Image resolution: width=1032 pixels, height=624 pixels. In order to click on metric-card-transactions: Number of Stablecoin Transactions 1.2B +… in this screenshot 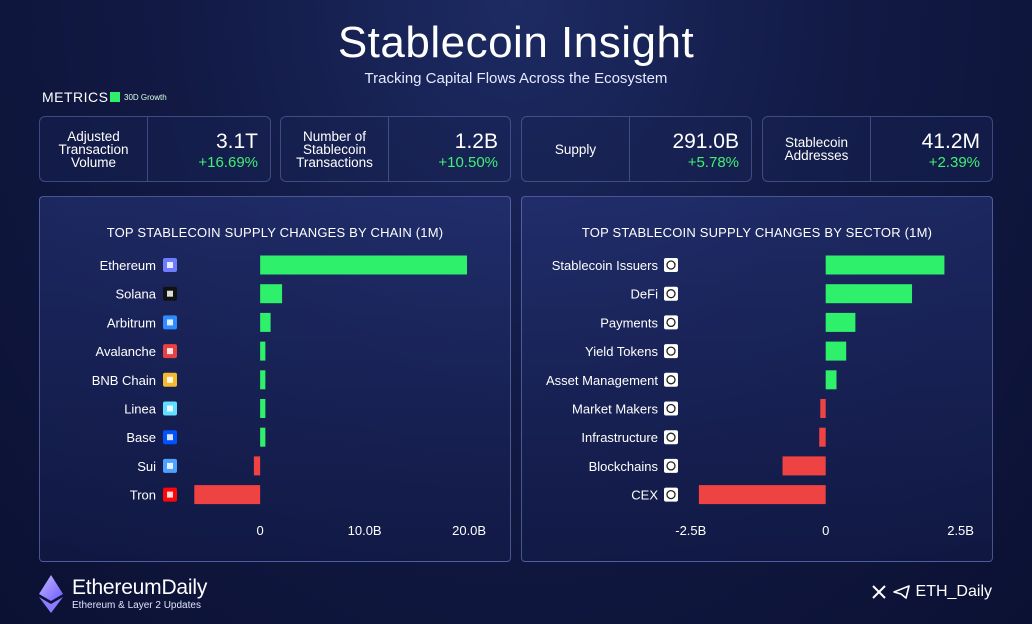, I will do `click(395, 149)`.